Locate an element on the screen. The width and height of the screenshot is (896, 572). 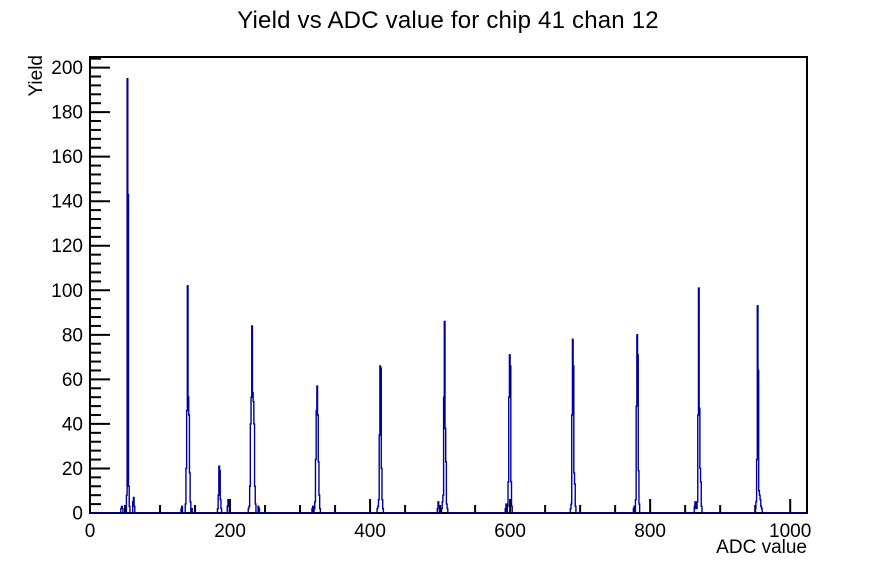
y-tick-label: 100 is located at coordinates (67, 291).